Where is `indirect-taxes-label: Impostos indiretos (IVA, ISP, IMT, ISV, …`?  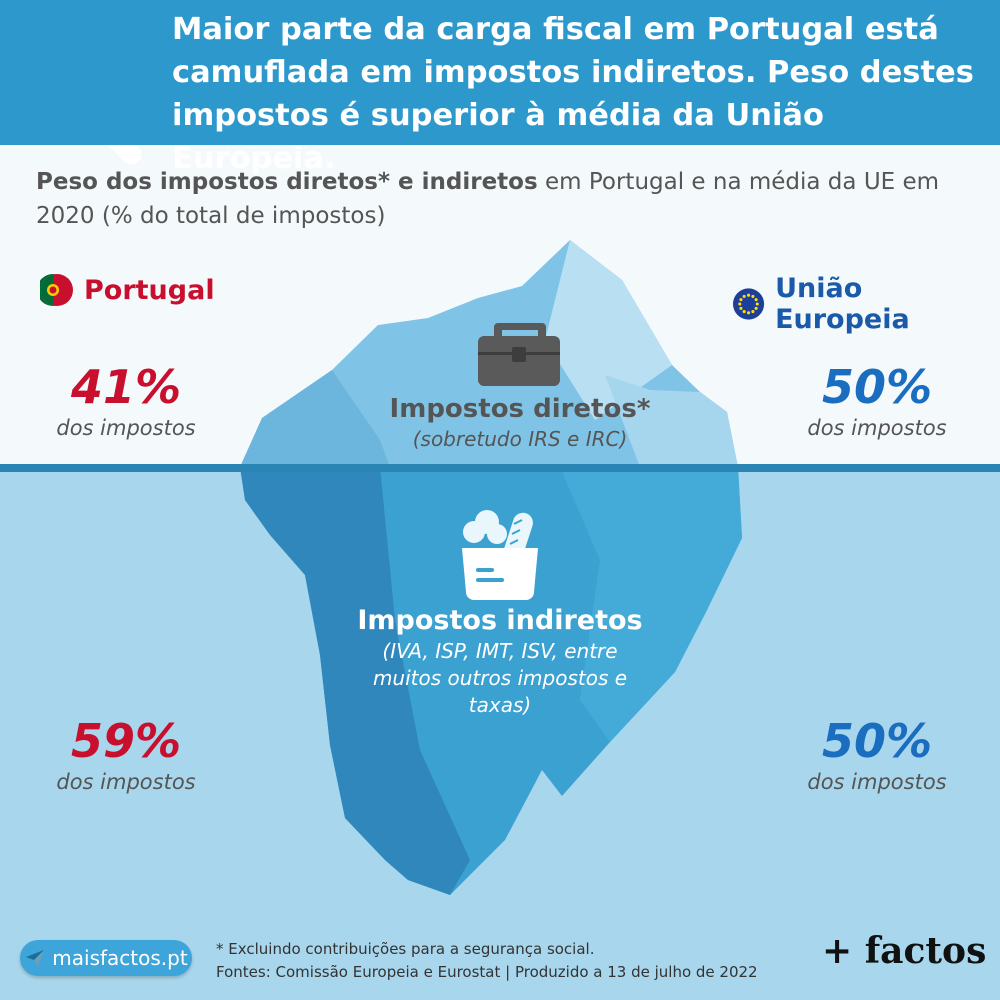 indirect-taxes-label: Impostos indiretos (IVA, ISP, IMT, ISV, … is located at coordinates (500, 661).